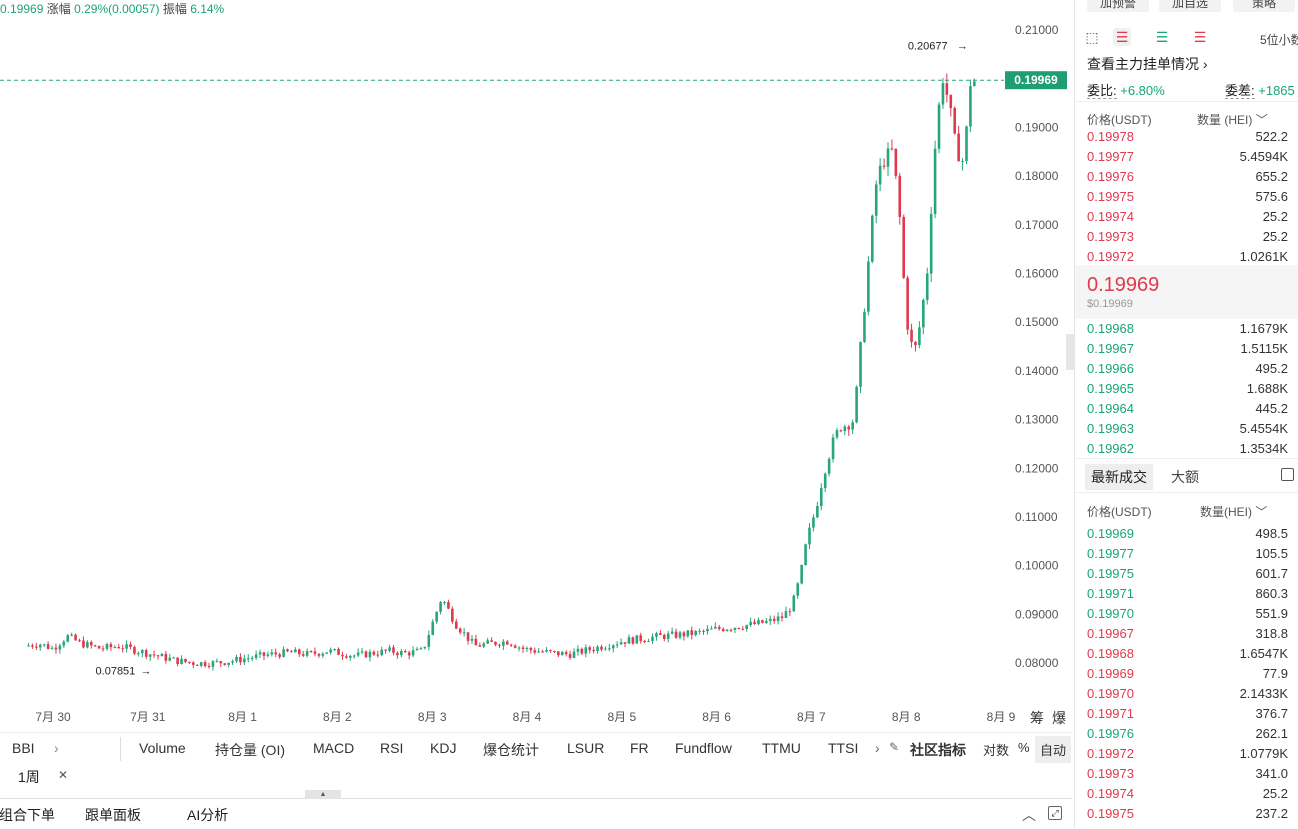 This screenshot has width=1298, height=829. What do you see at coordinates (1187, 594) in the screenshot?
I see `trade-row: 0.19971 860.3` at bounding box center [1187, 594].